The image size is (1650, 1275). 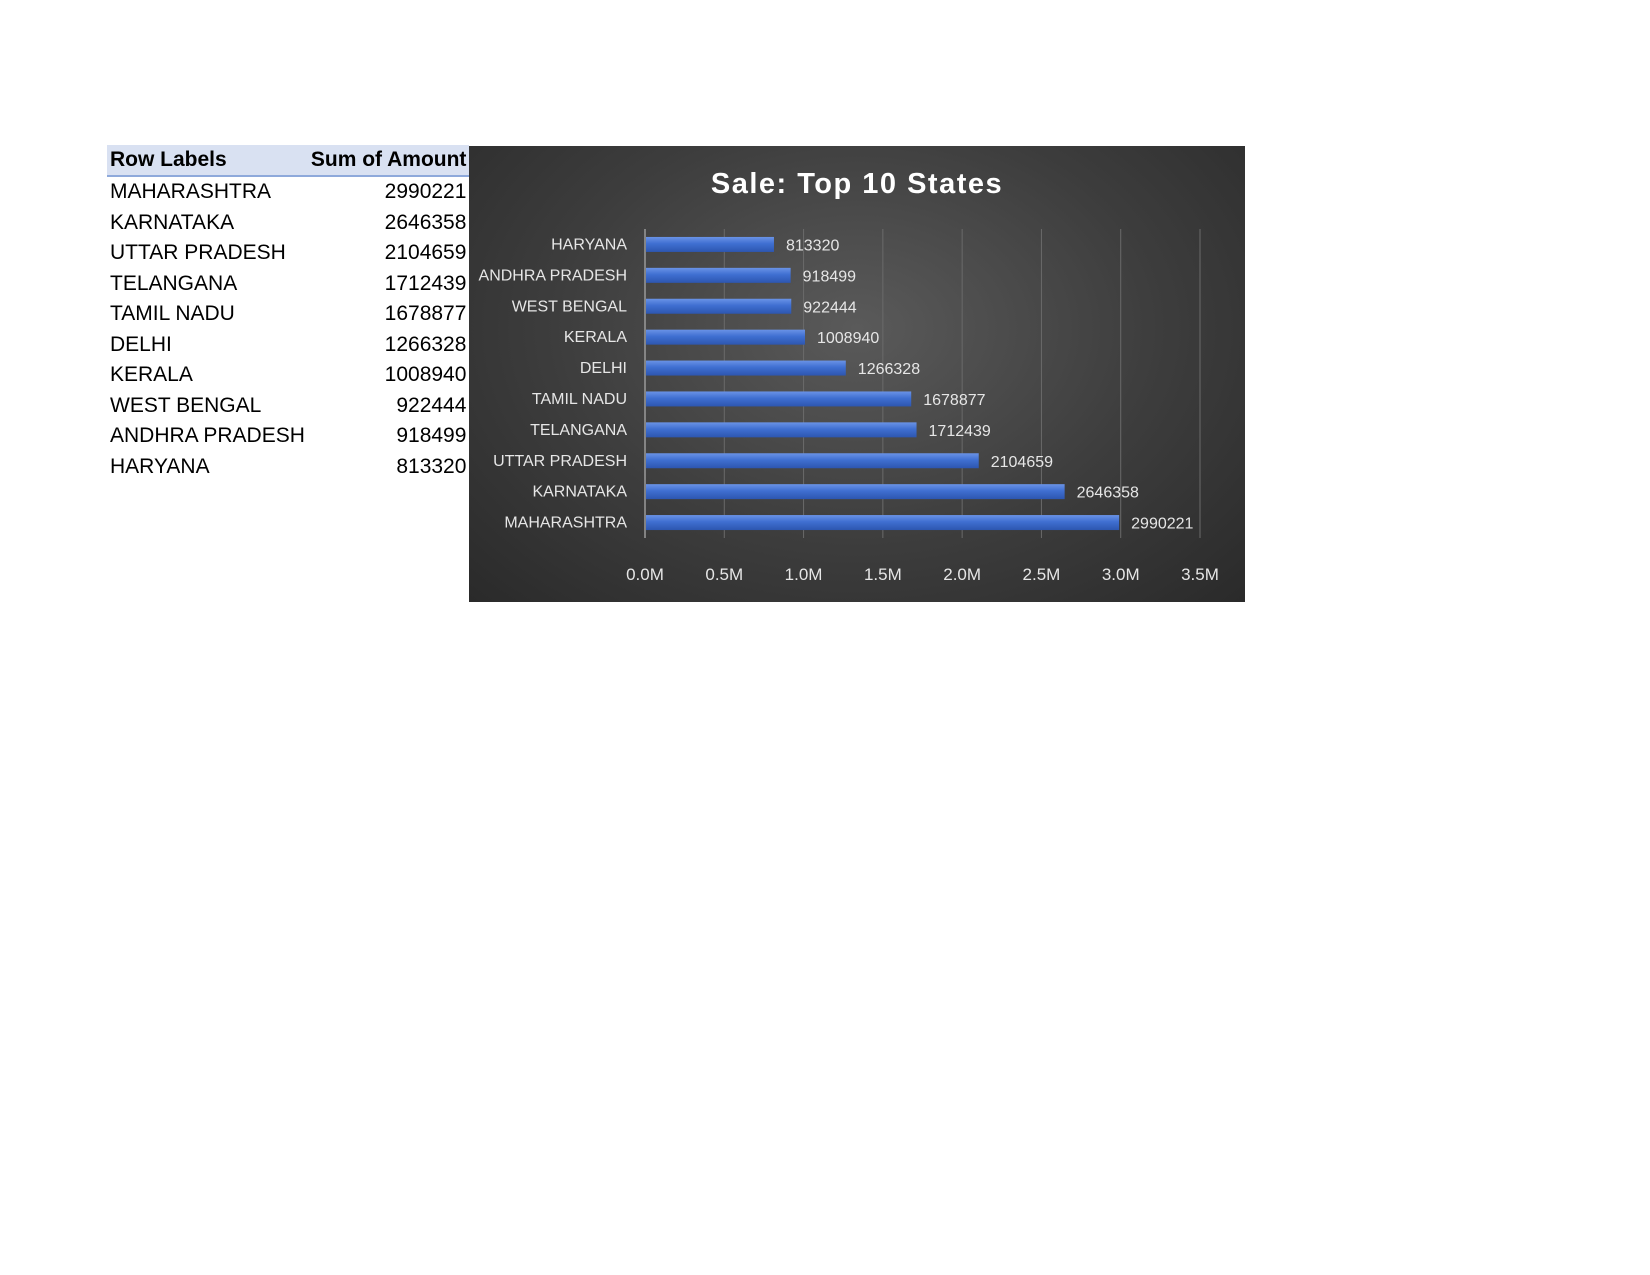 What do you see at coordinates (172, 314) in the screenshot?
I see `row-label-cell: TAMIL NADU` at bounding box center [172, 314].